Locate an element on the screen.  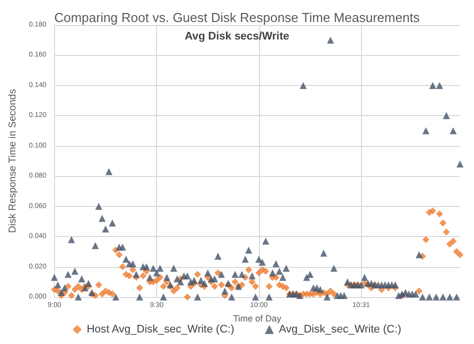
text: Avg Disk secs/Write is located at coordinates (237, 36).